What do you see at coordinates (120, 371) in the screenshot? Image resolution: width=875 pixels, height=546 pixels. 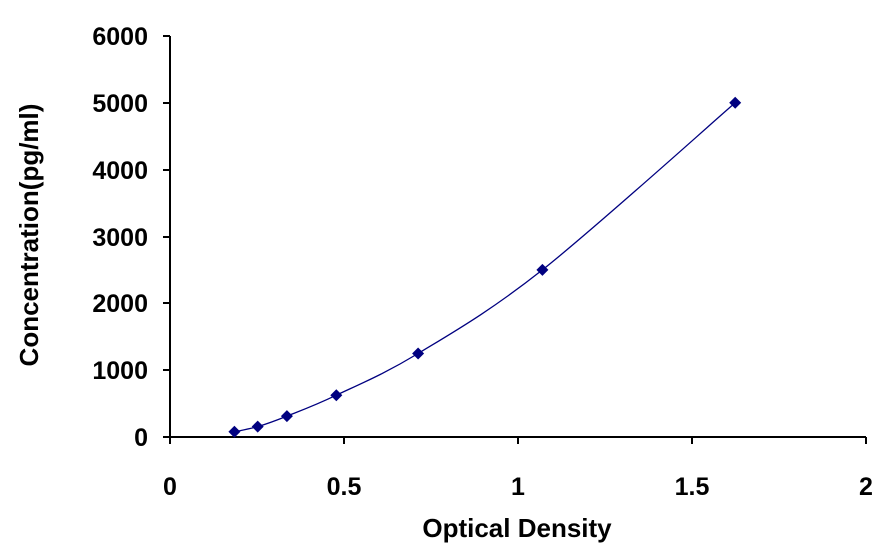 I see `y-tick-label: 1000` at bounding box center [120, 371].